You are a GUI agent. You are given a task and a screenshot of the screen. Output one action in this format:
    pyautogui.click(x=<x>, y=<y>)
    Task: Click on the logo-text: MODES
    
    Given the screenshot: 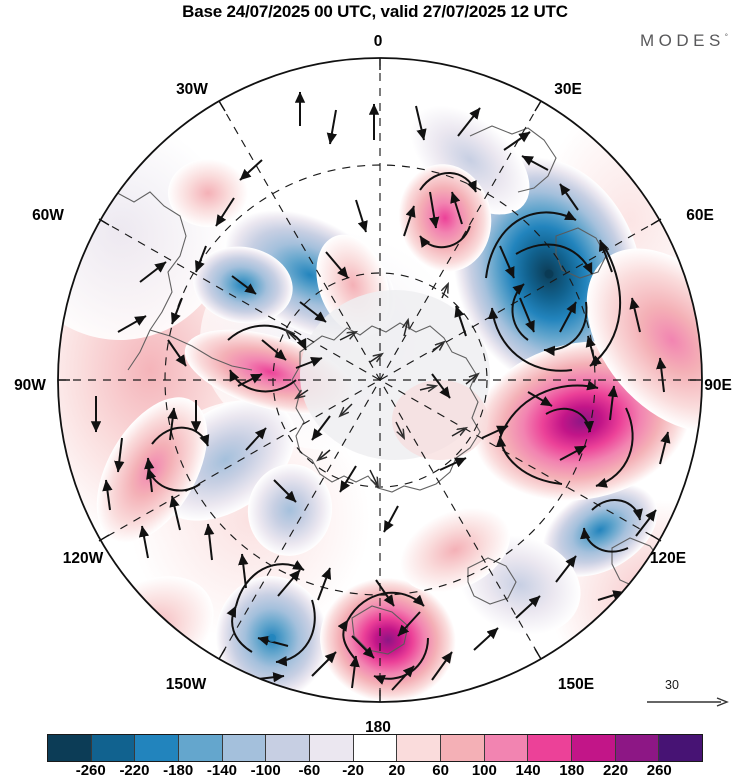 What is the action you would take?
    pyautogui.click(x=682, y=40)
    